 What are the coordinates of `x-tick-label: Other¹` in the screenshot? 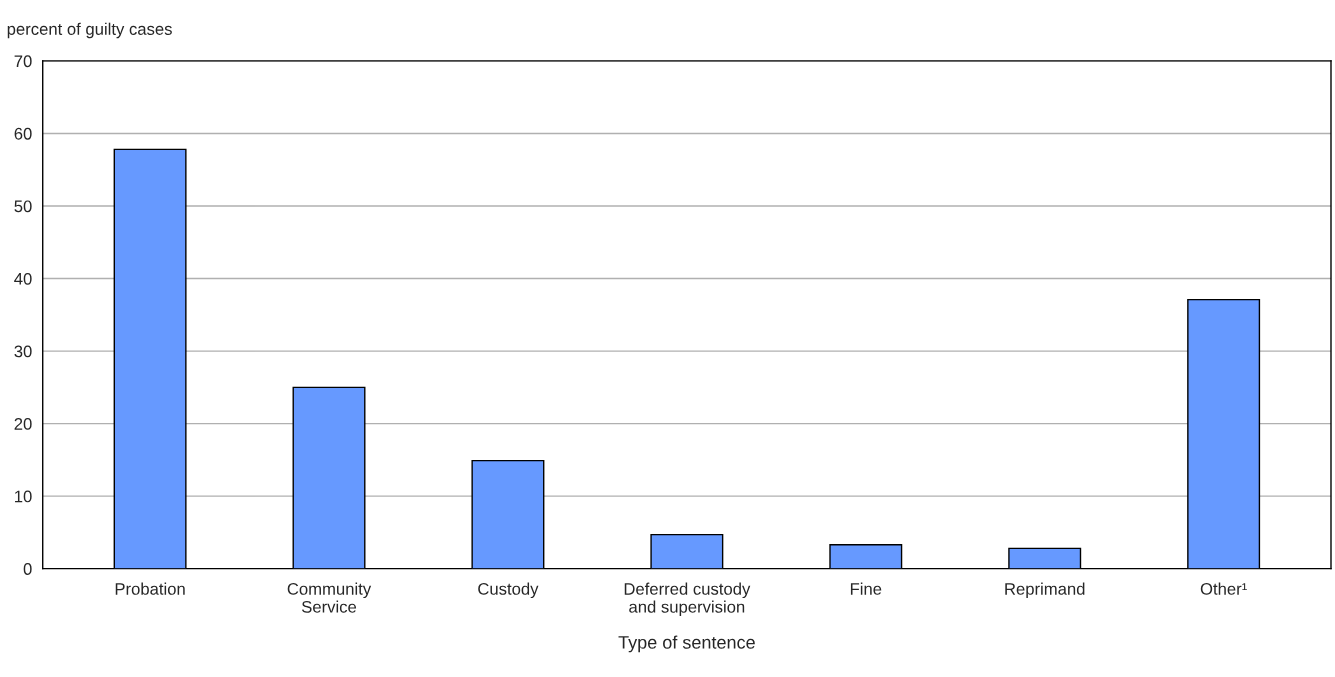 It's located at (1223, 588).